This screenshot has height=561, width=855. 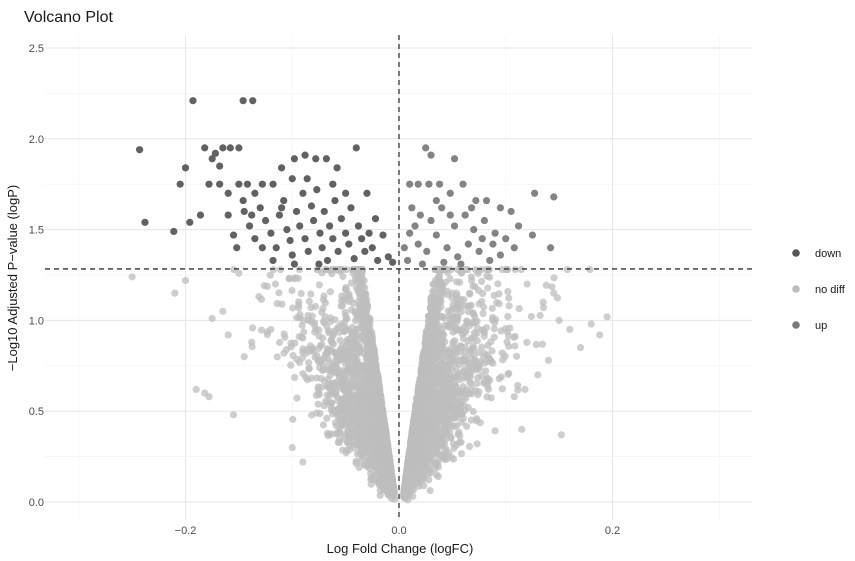 What do you see at coordinates (69, 17) in the screenshot?
I see `chart-title: Volcano Plot` at bounding box center [69, 17].